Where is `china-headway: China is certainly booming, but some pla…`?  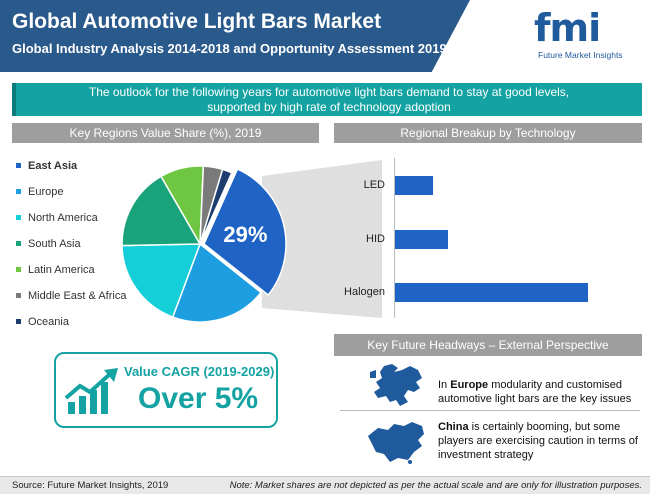 china-headway: China is certainly booming, but some pla… is located at coordinates (538, 441).